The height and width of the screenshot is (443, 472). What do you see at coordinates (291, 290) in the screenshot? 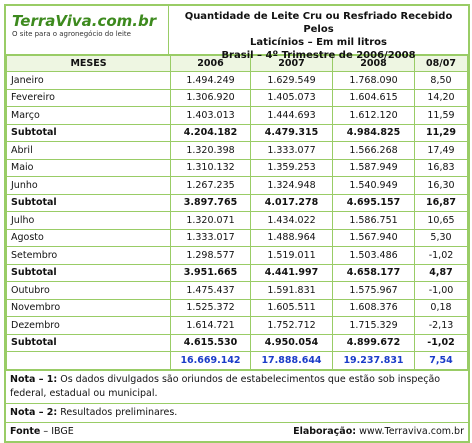
I see `value-cell: 1.591.831` at bounding box center [291, 290].